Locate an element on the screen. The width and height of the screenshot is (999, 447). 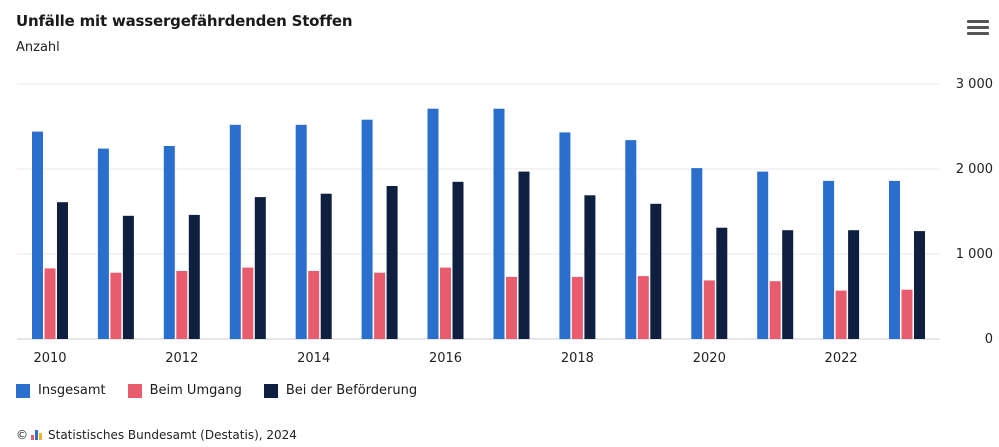
x-tick-label: 2016 is located at coordinates (445, 358).